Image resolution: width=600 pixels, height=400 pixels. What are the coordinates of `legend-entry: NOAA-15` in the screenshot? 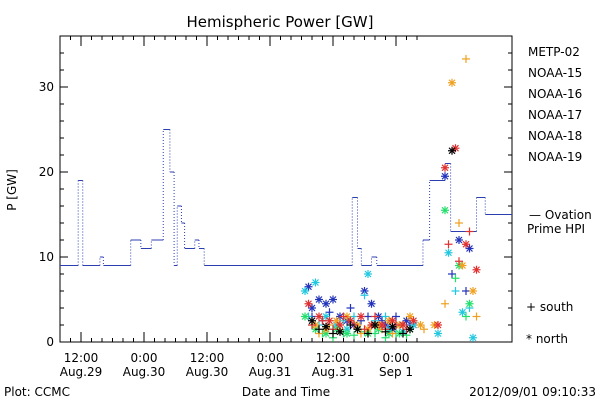 It's located at (555, 73).